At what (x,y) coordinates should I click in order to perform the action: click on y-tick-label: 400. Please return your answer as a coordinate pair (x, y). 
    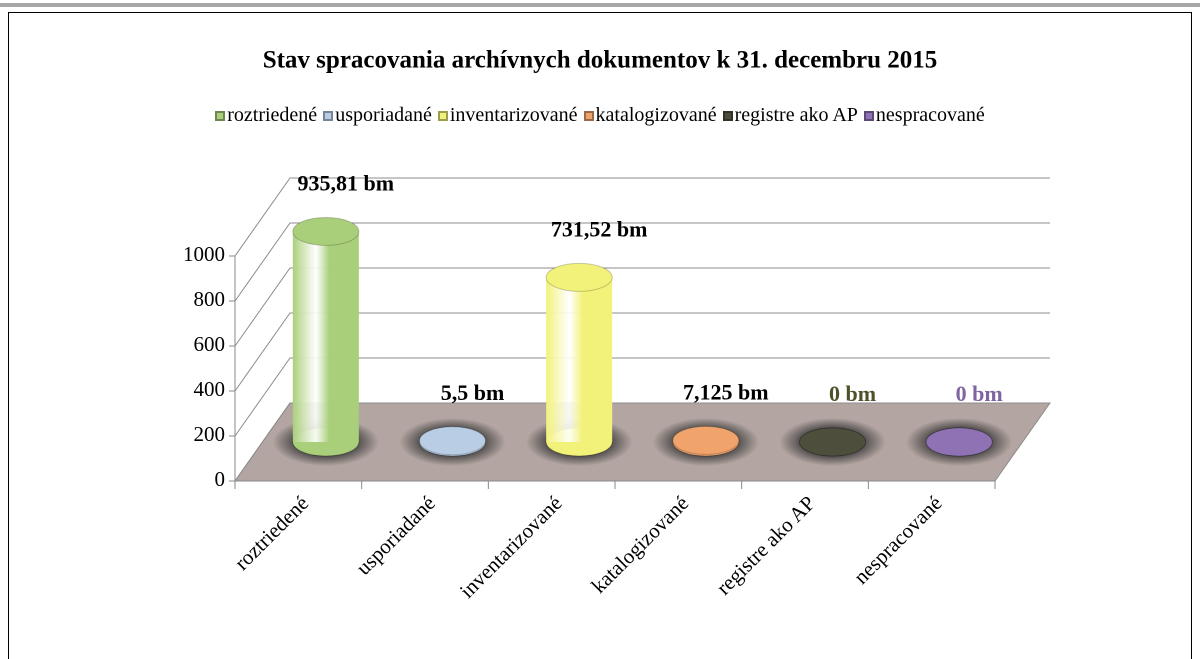
    Looking at the image, I should click on (210, 389).